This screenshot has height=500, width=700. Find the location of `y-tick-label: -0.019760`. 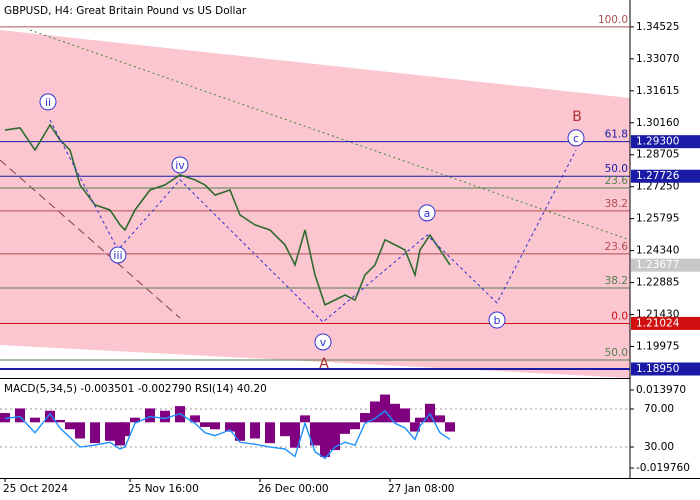

y-tick-label: -0.019760 is located at coordinates (663, 468).